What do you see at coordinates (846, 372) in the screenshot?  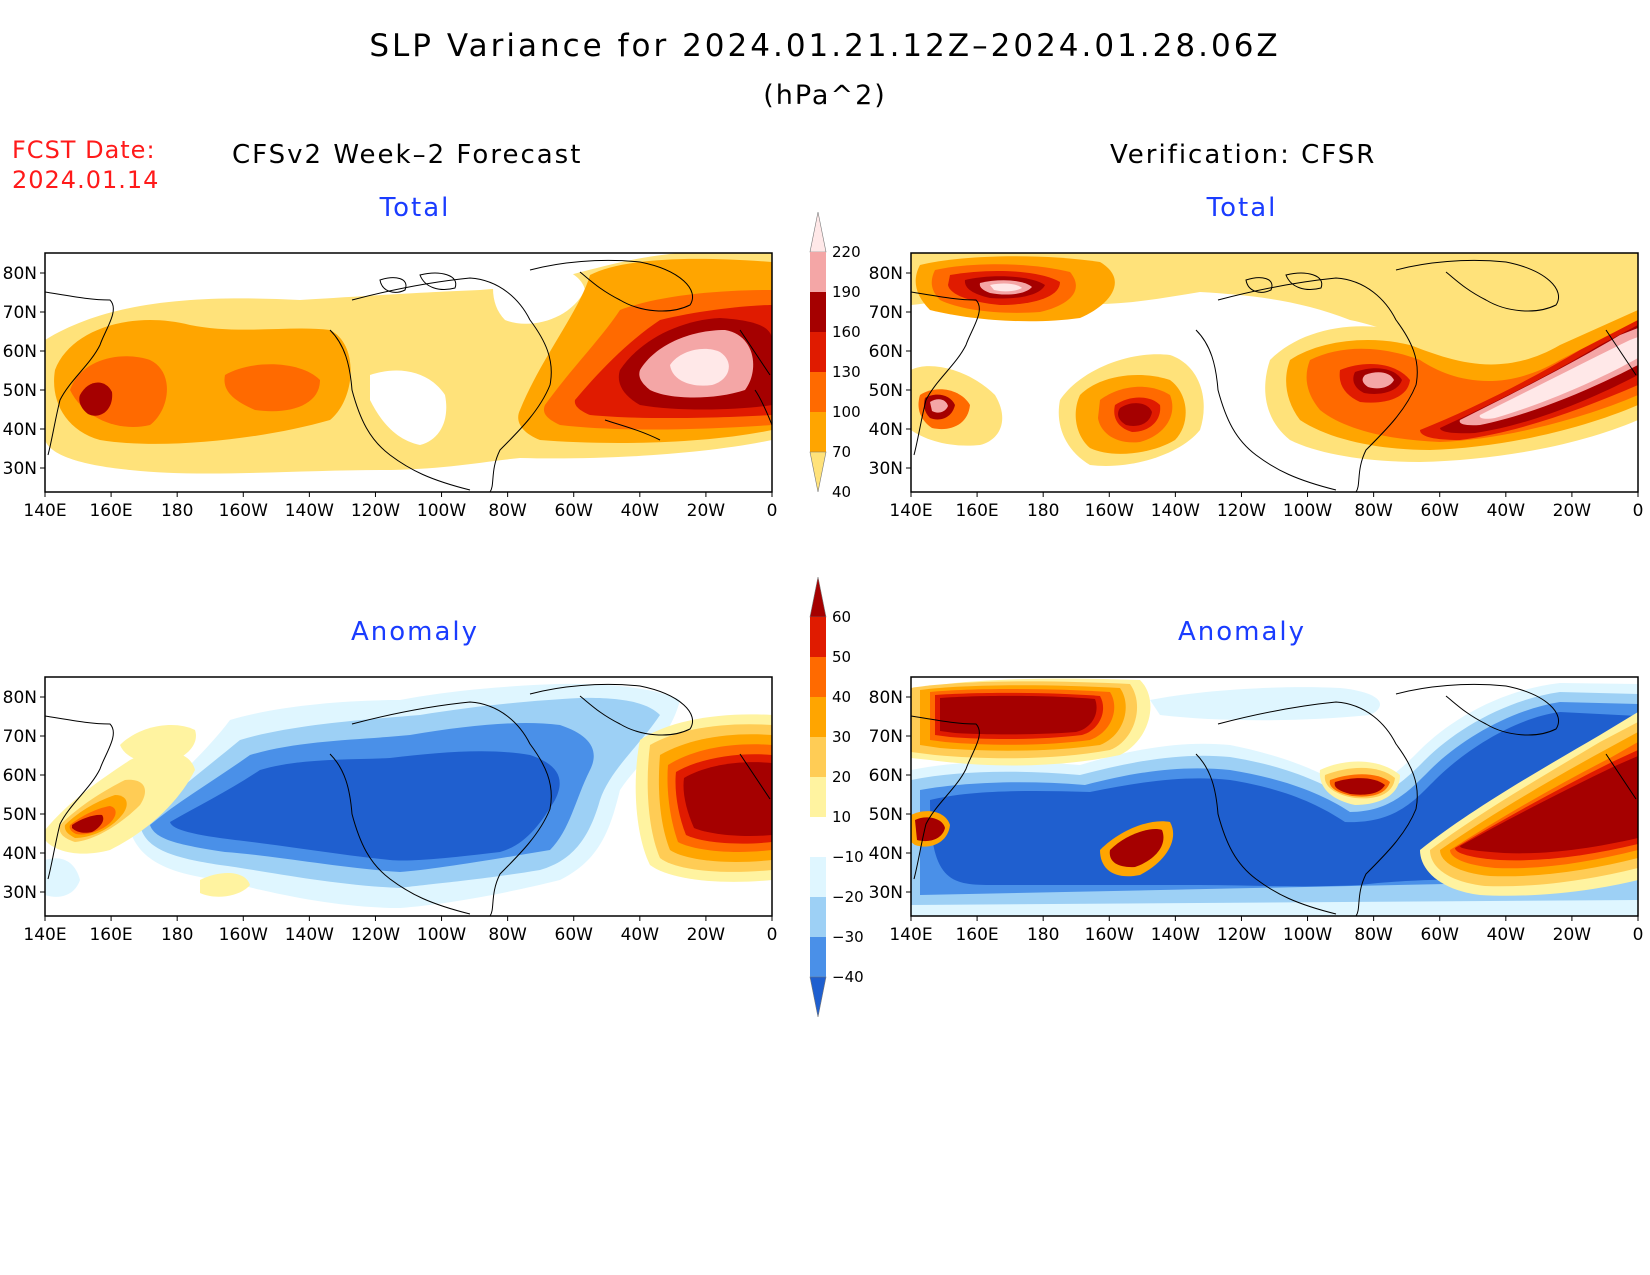 I see `colorbar-label: 130` at bounding box center [846, 372].